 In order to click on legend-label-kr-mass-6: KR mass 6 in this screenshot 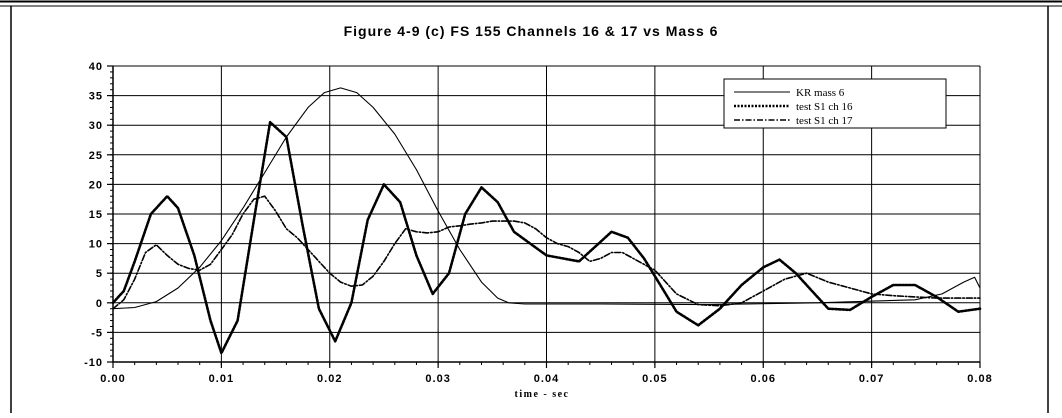, I will do `click(820, 93)`.